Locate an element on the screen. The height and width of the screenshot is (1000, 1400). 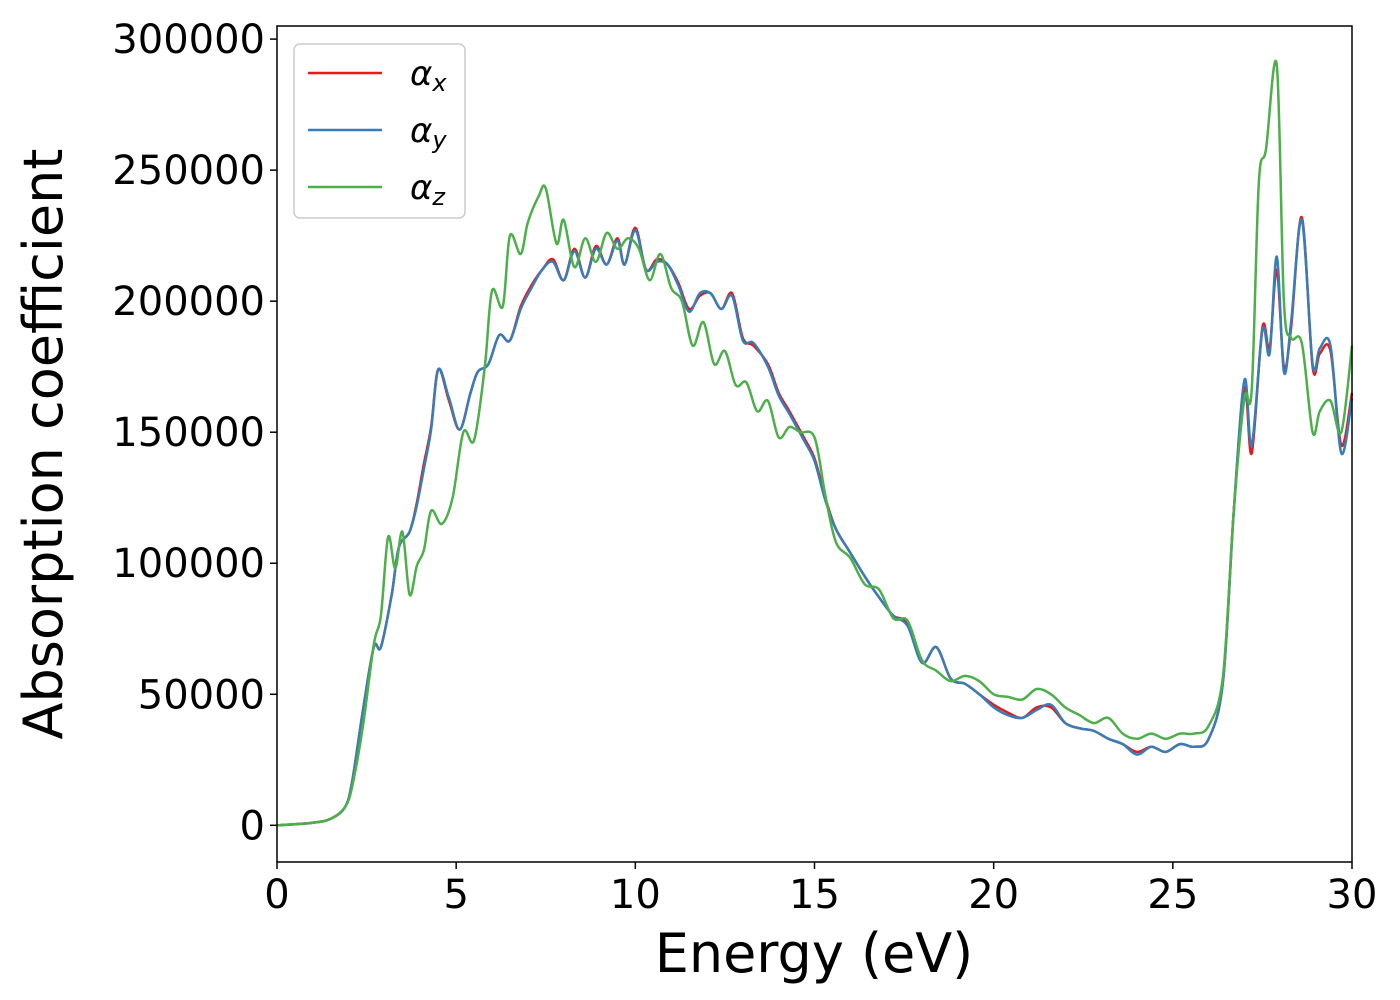
y-axis-ticks: 0 50000 100000 150000 200000 250000 300000 is located at coordinates (194, 433).